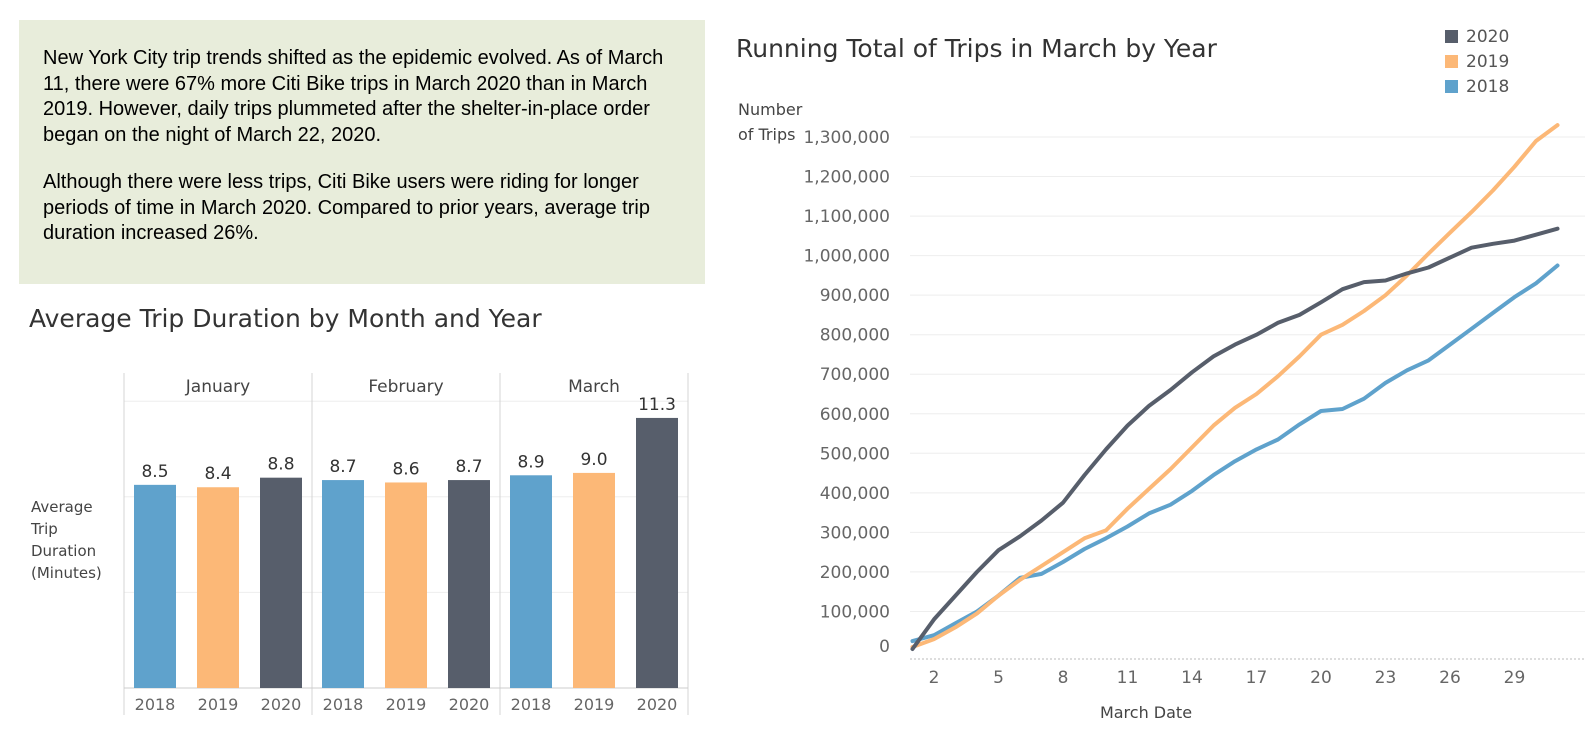 This screenshot has width=1594, height=735. What do you see at coordinates (846, 178) in the screenshot?
I see `y-tick-label: 1,200,000` at bounding box center [846, 178].